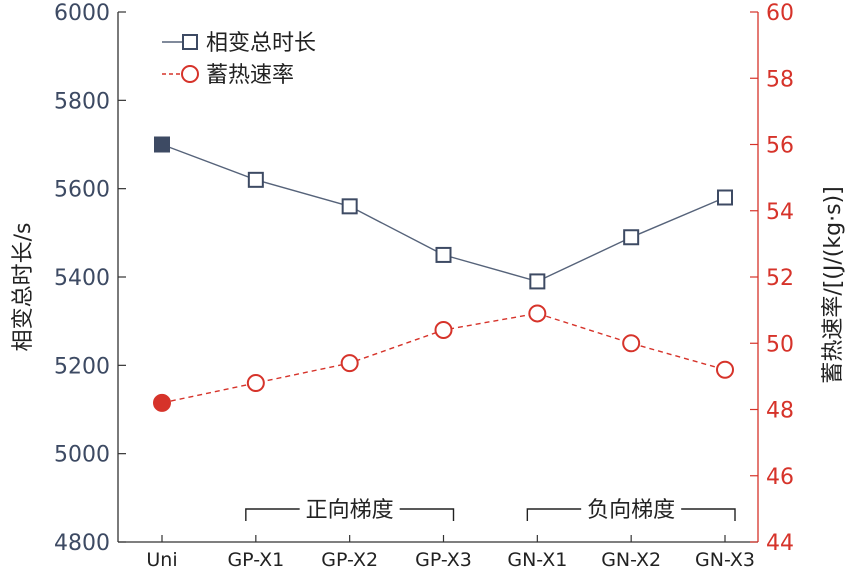 The image size is (854, 570). Describe the element at coordinates (537, 559) in the screenshot. I see `x-tick-label: GN-X1` at that location.